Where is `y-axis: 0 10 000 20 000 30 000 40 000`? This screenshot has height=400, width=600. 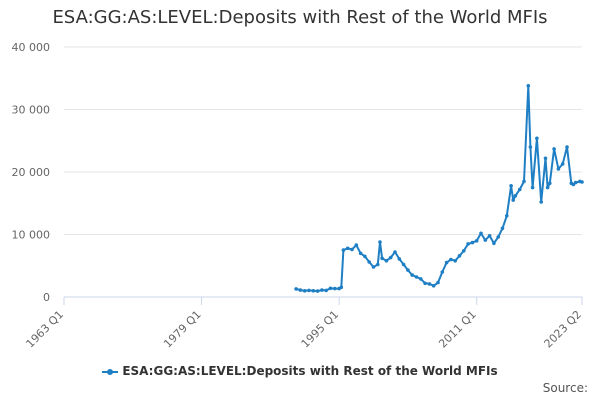 y-axis: 0 10 000 20 000 30 000 40 000 is located at coordinates (31, 172).